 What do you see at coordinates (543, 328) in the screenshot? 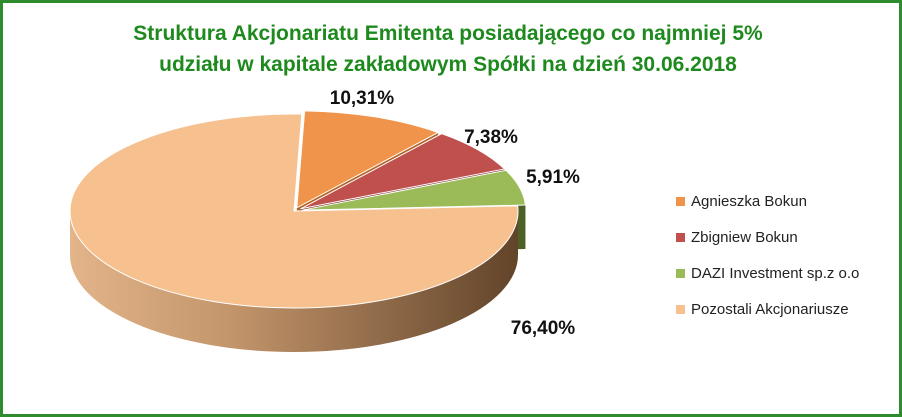
I see `data-label-3: 76,40%` at bounding box center [543, 328].